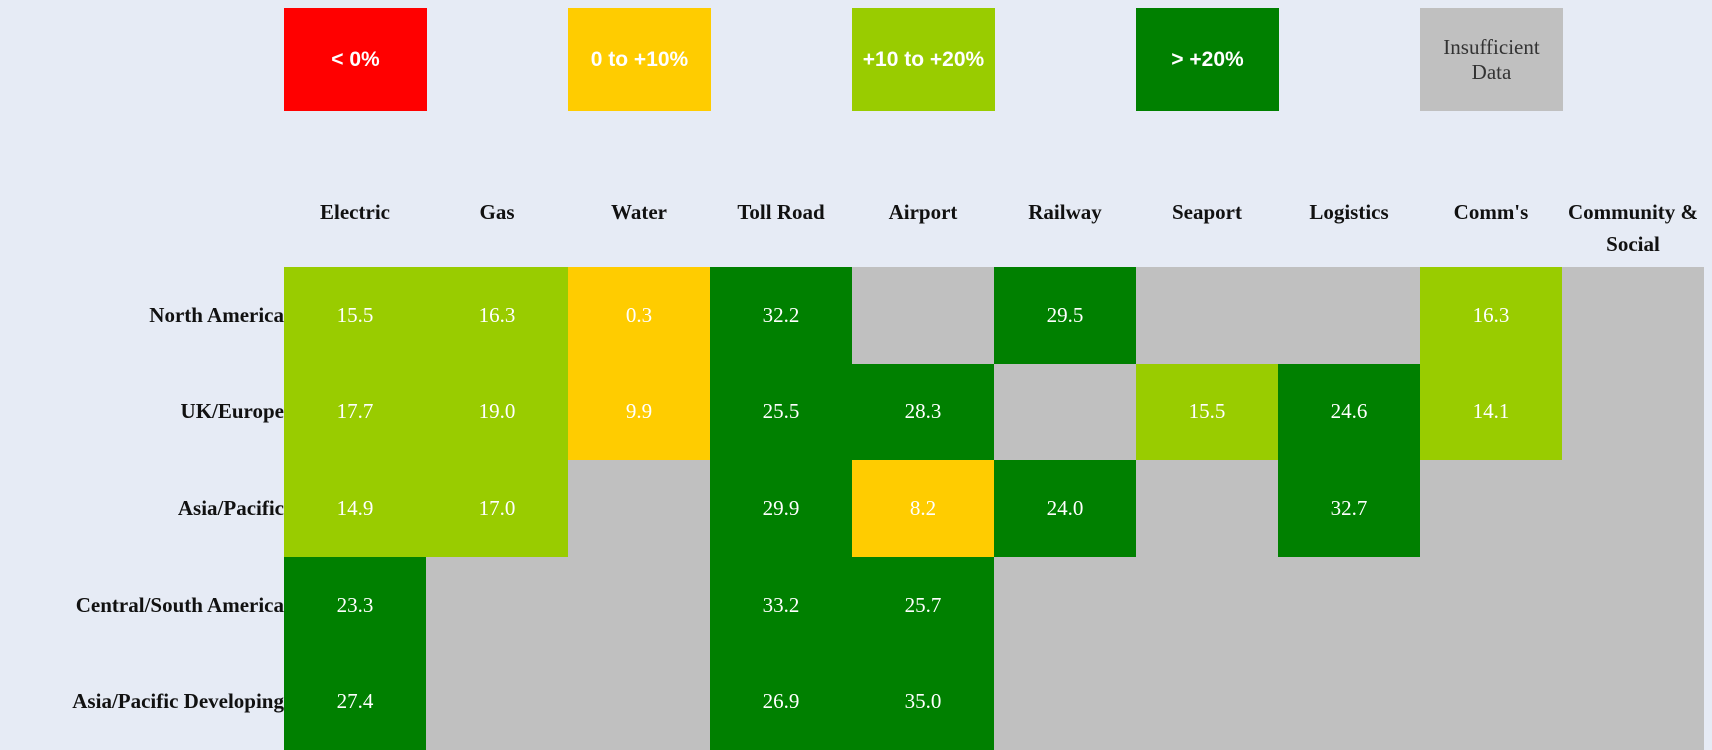 Image resolution: width=1712 pixels, height=750 pixels. What do you see at coordinates (1349, 508) in the screenshot?
I see `cell: 32.7` at bounding box center [1349, 508].